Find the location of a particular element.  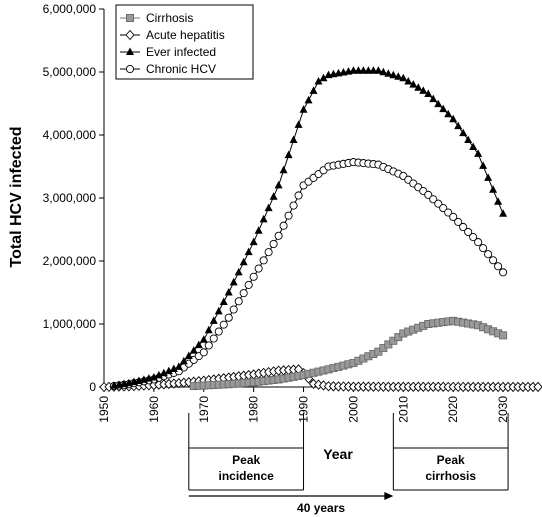

x-tick-label: 1980 is located at coordinates (254, 409).